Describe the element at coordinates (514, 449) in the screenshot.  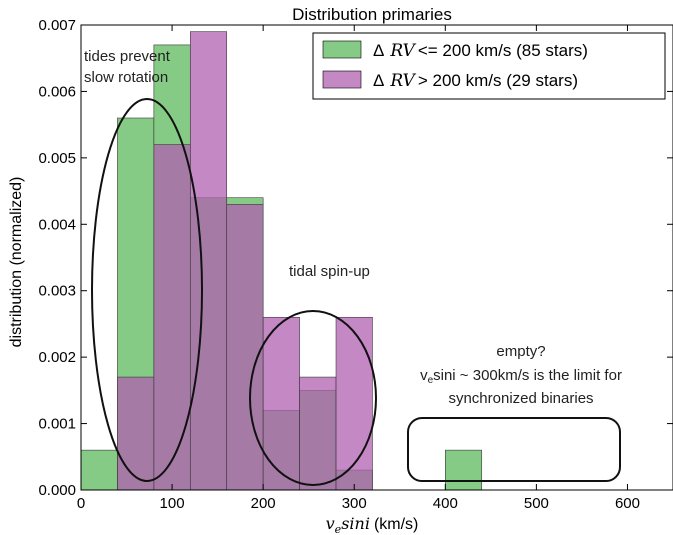
I see `empty-region-box` at that location.